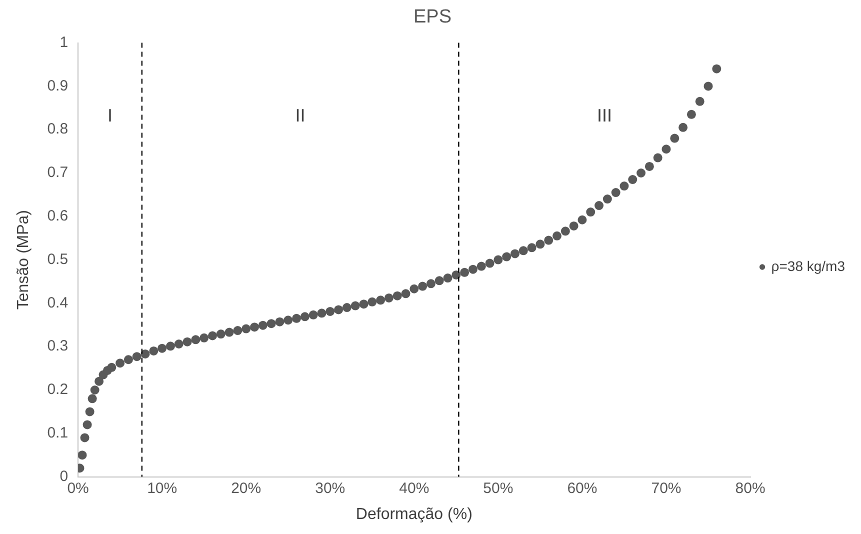 The height and width of the screenshot is (534, 861). I want to click on chart-title: EPS, so click(432, 17).